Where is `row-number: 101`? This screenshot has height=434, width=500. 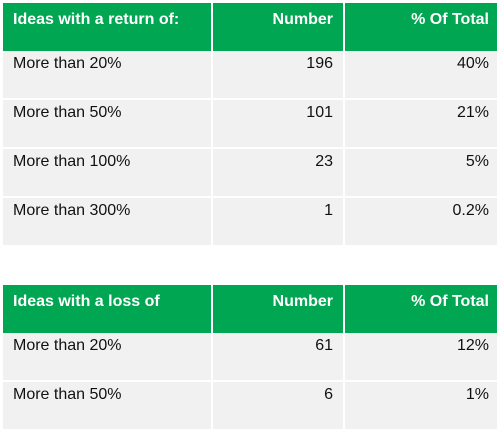
row-number: 101 is located at coordinates (278, 123).